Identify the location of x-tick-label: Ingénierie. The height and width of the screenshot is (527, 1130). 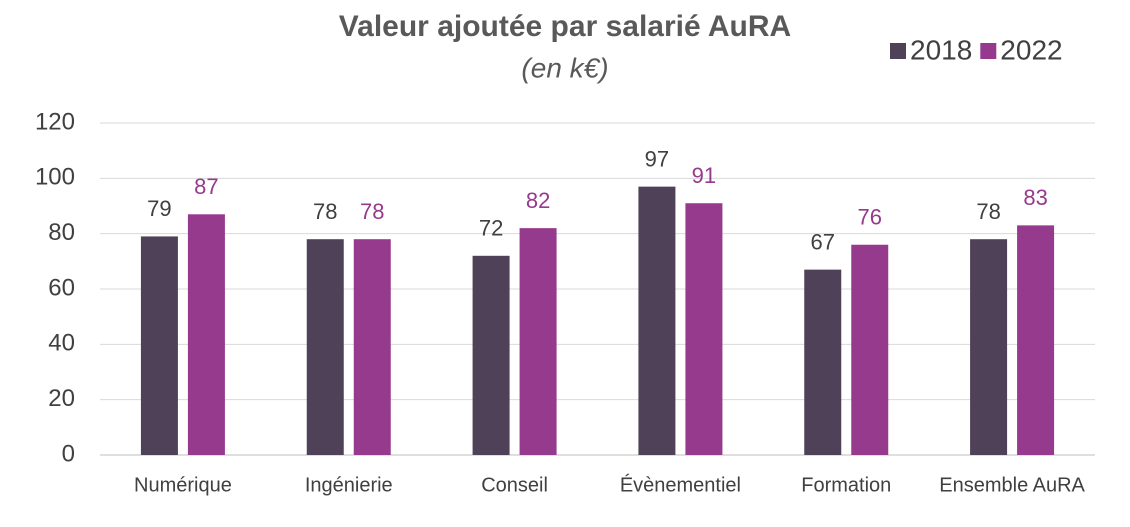
(349, 485).